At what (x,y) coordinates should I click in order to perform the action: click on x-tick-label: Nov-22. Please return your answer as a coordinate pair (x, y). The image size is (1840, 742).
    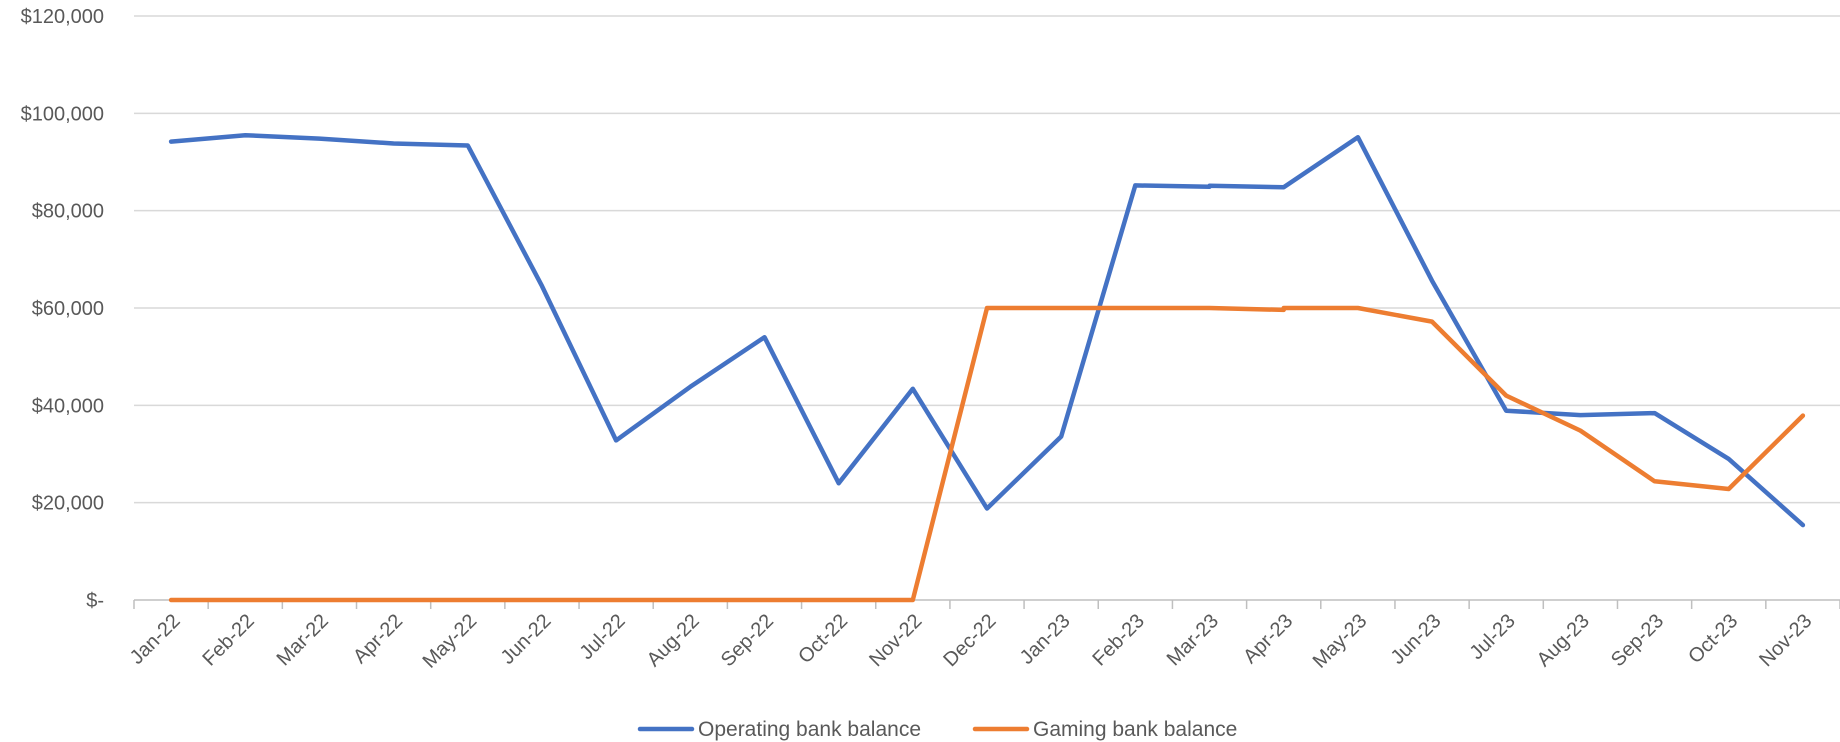
    Looking at the image, I should click on (895, 640).